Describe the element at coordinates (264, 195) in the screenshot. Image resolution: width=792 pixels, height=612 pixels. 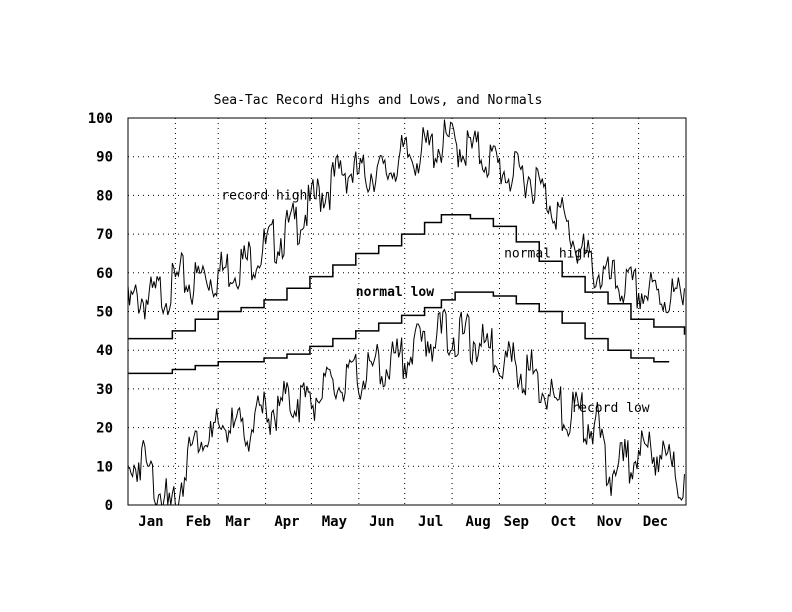
I see `annotation-label: record high` at that location.